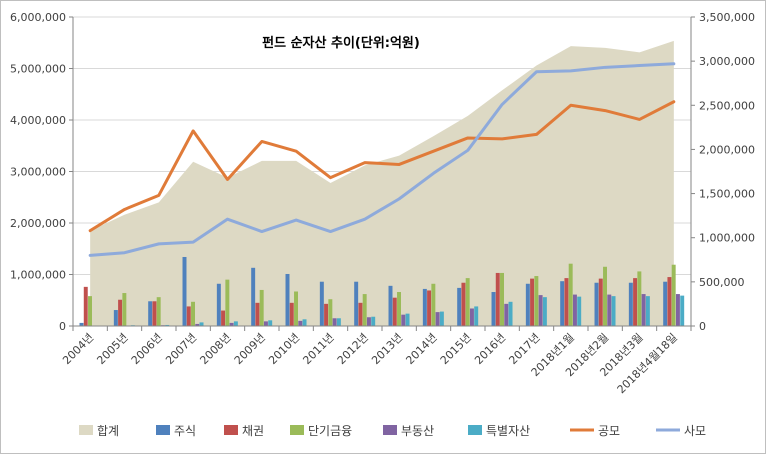  What do you see at coordinates (353, 349) in the screenshot?
I see `category-label: 2012년` at bounding box center [353, 349].